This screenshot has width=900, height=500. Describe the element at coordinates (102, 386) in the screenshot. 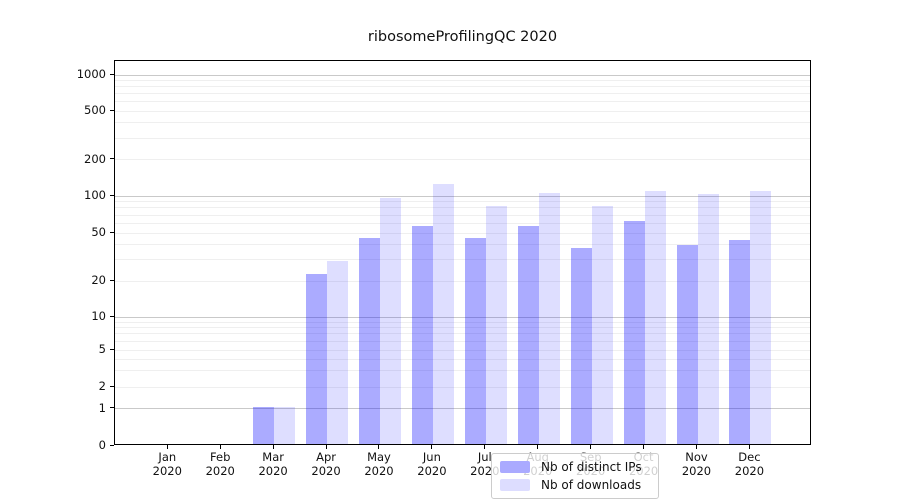

I see `ytick-label-2: 2` at that location.